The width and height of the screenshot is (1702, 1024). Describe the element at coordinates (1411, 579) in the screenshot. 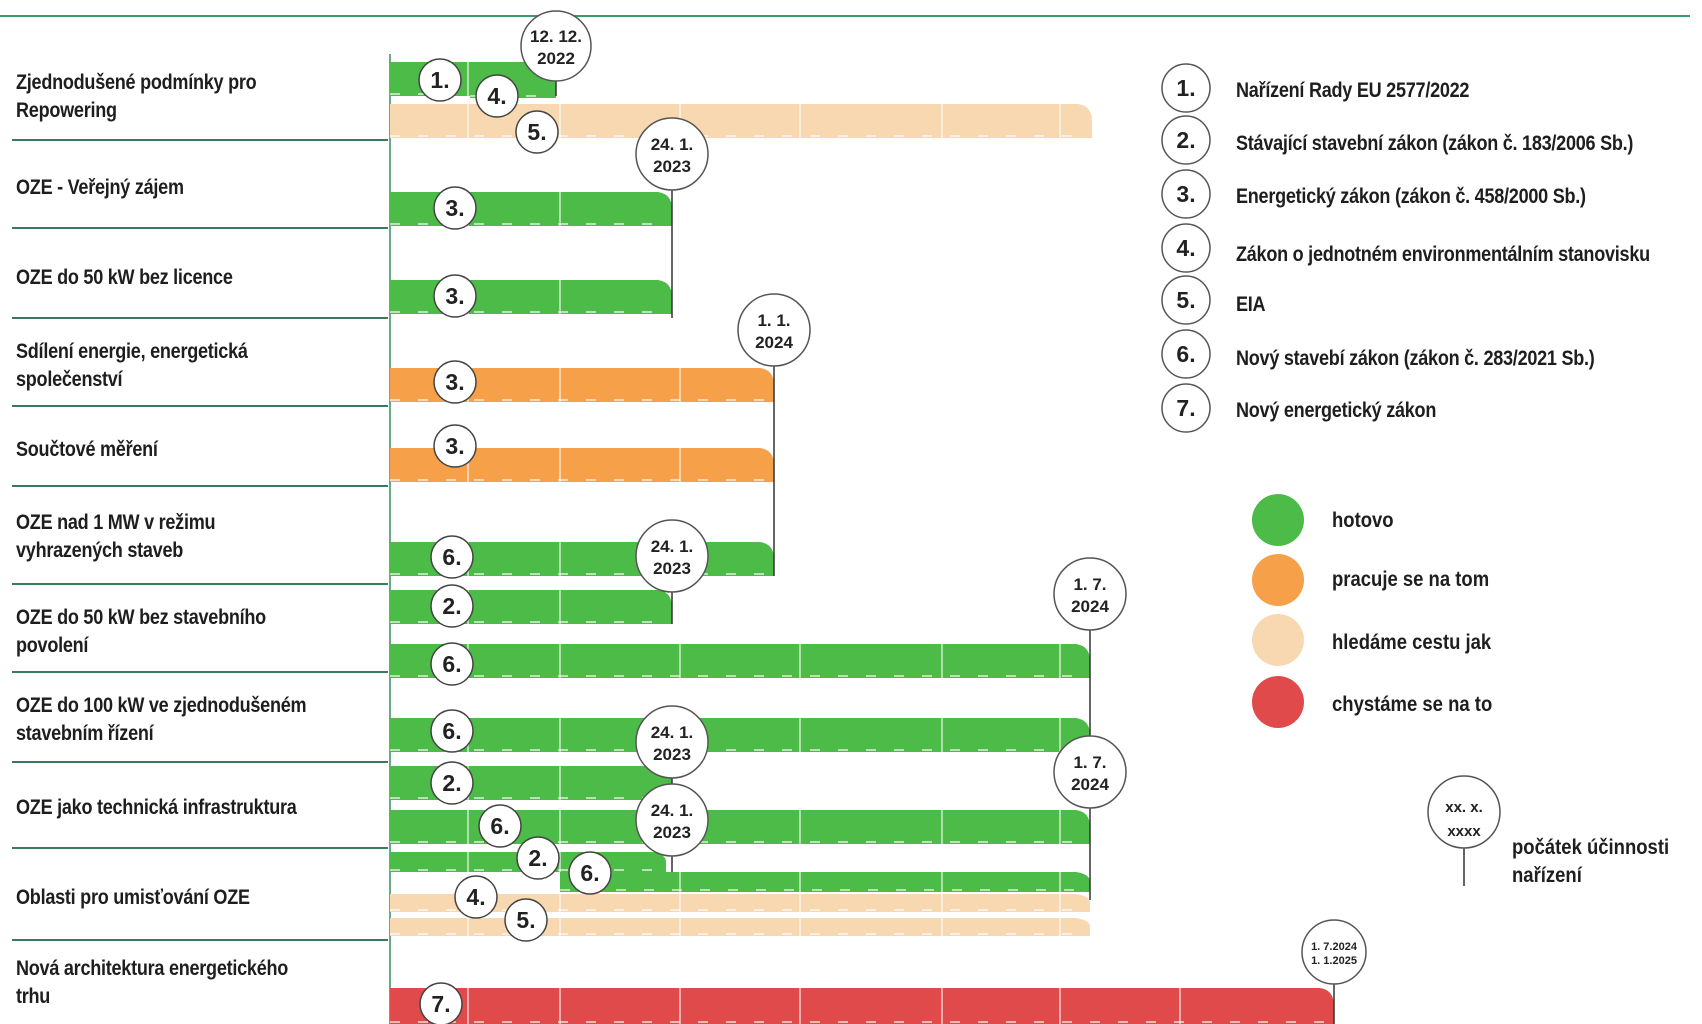

I see `status-label-progress: pracuje se na tom` at that location.